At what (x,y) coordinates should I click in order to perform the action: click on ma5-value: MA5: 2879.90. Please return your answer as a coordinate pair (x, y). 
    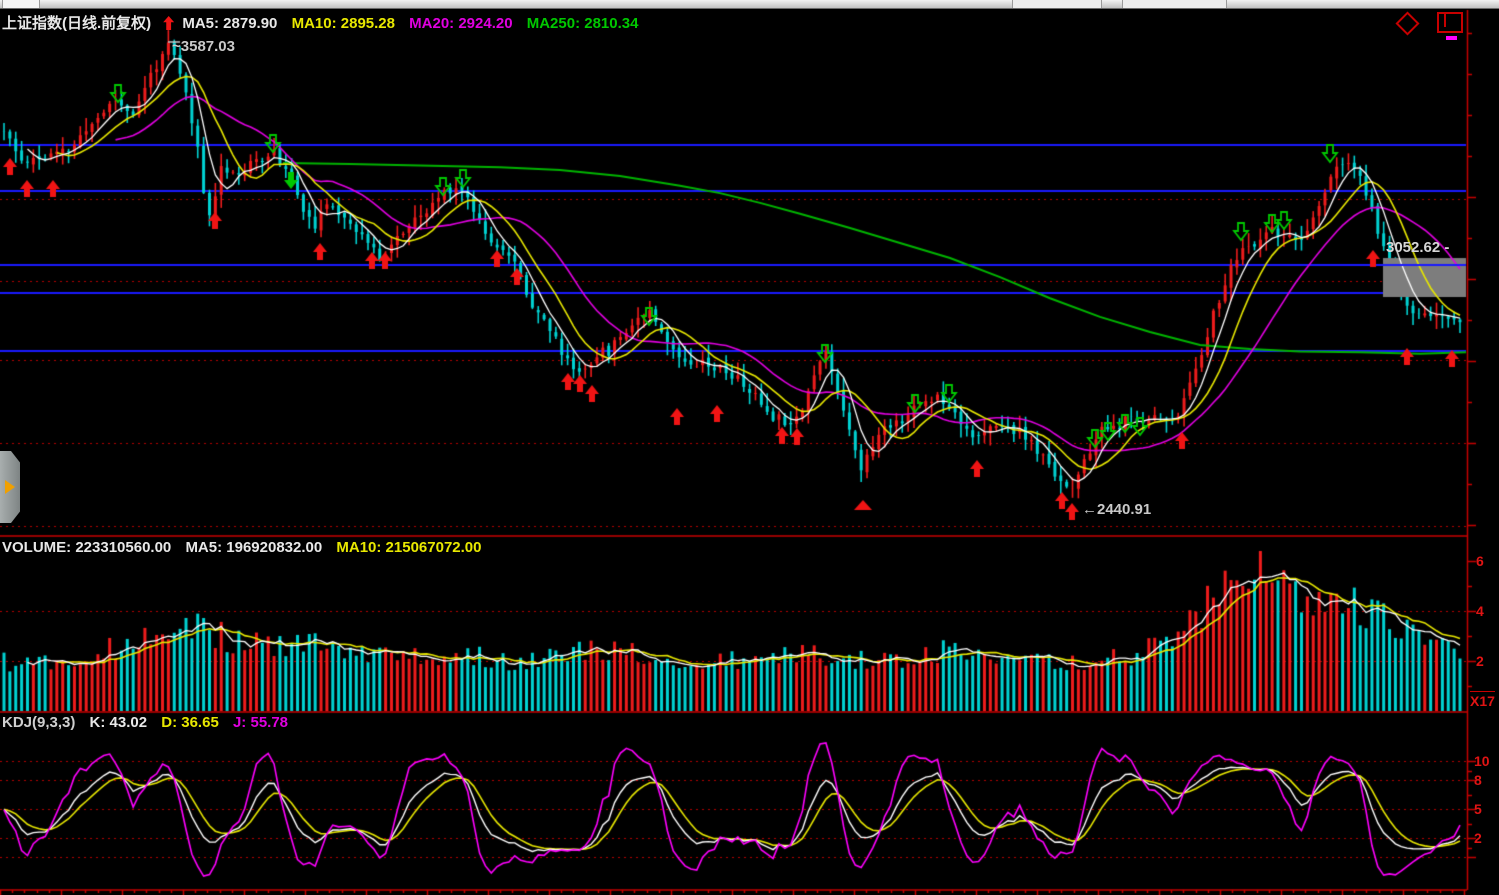
    Looking at the image, I should click on (230, 23).